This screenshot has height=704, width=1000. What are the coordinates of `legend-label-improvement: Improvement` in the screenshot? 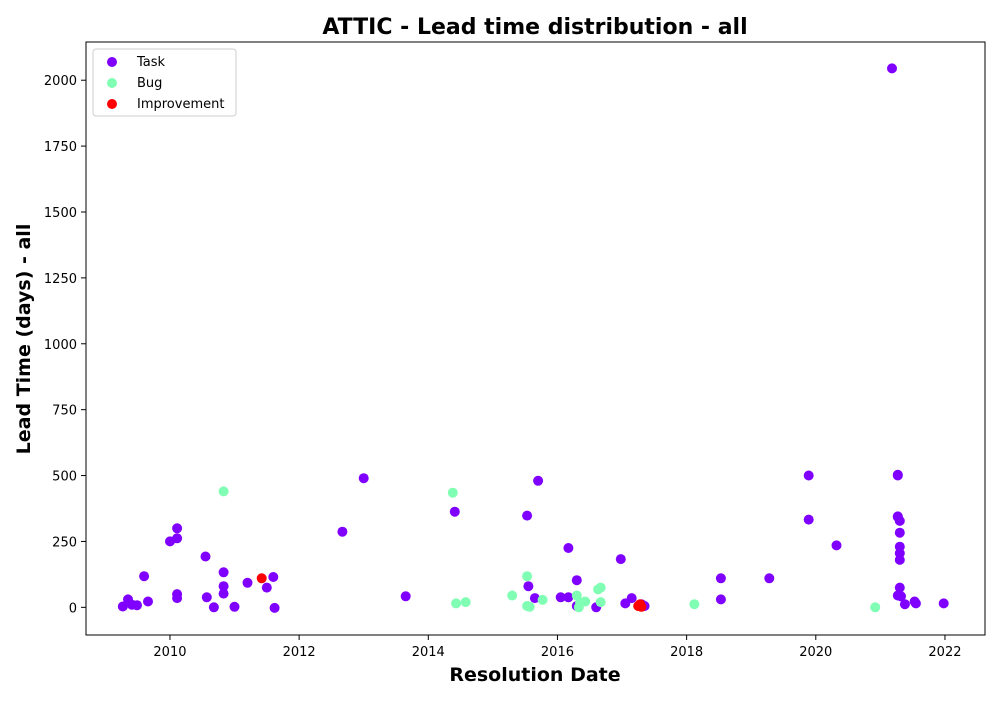 It's located at (180, 104).